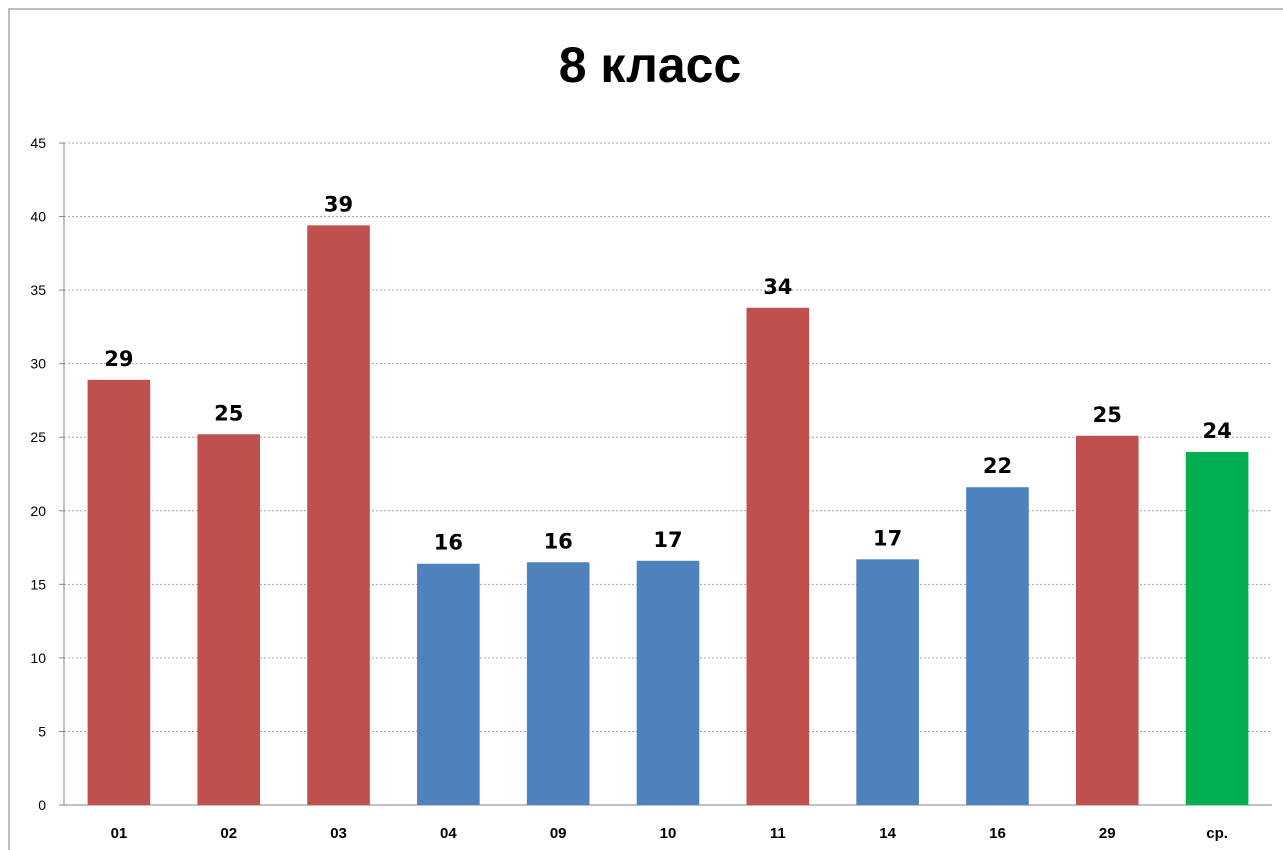 Image resolution: width=1283 pixels, height=850 pixels. I want to click on x-tick-label: 09, so click(558, 833).